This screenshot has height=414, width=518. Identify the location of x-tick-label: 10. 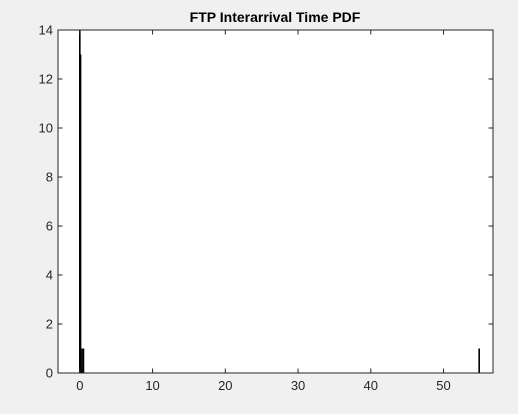
(152, 385).